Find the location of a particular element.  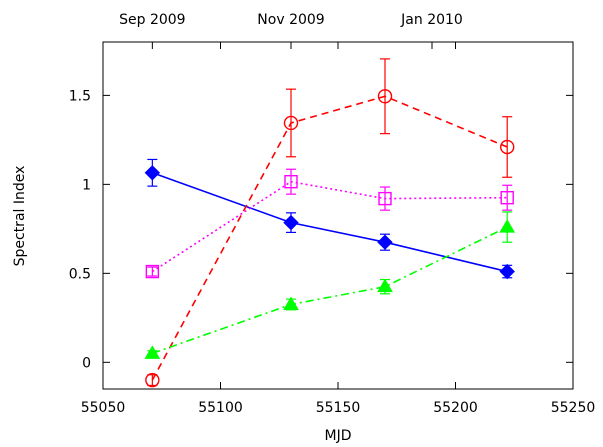

x-tick-label: 55250 is located at coordinates (573, 408).